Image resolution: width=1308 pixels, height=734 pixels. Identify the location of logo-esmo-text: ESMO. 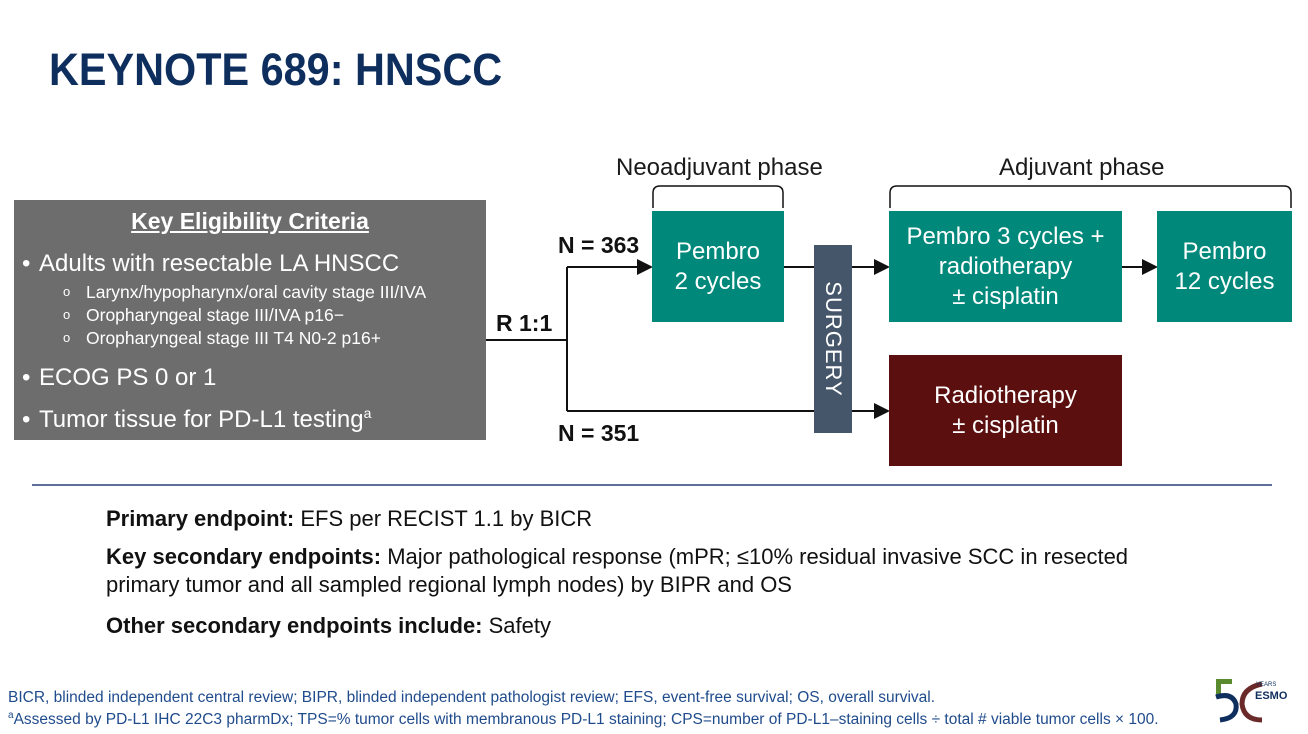
(1271, 696).